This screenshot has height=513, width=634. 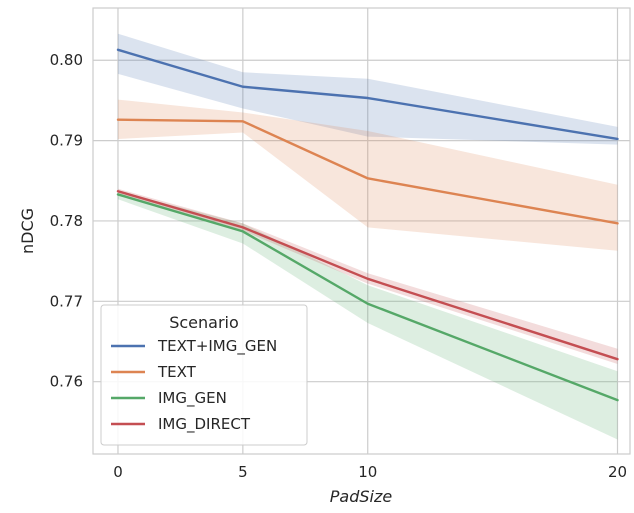 What do you see at coordinates (204, 424) in the screenshot?
I see `legend-label: IMG_DIRECT` at bounding box center [204, 424].